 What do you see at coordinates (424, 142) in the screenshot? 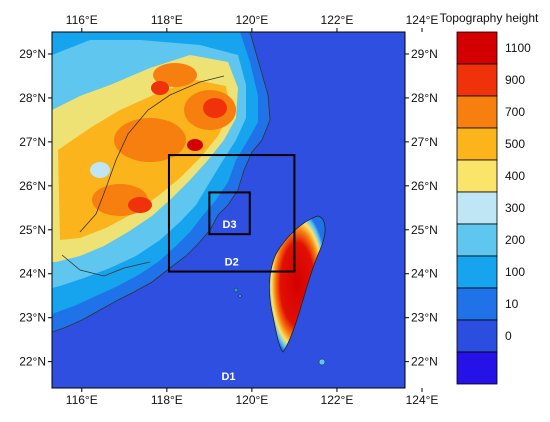
I see `lat-tick-label-right: 27°N` at bounding box center [424, 142].